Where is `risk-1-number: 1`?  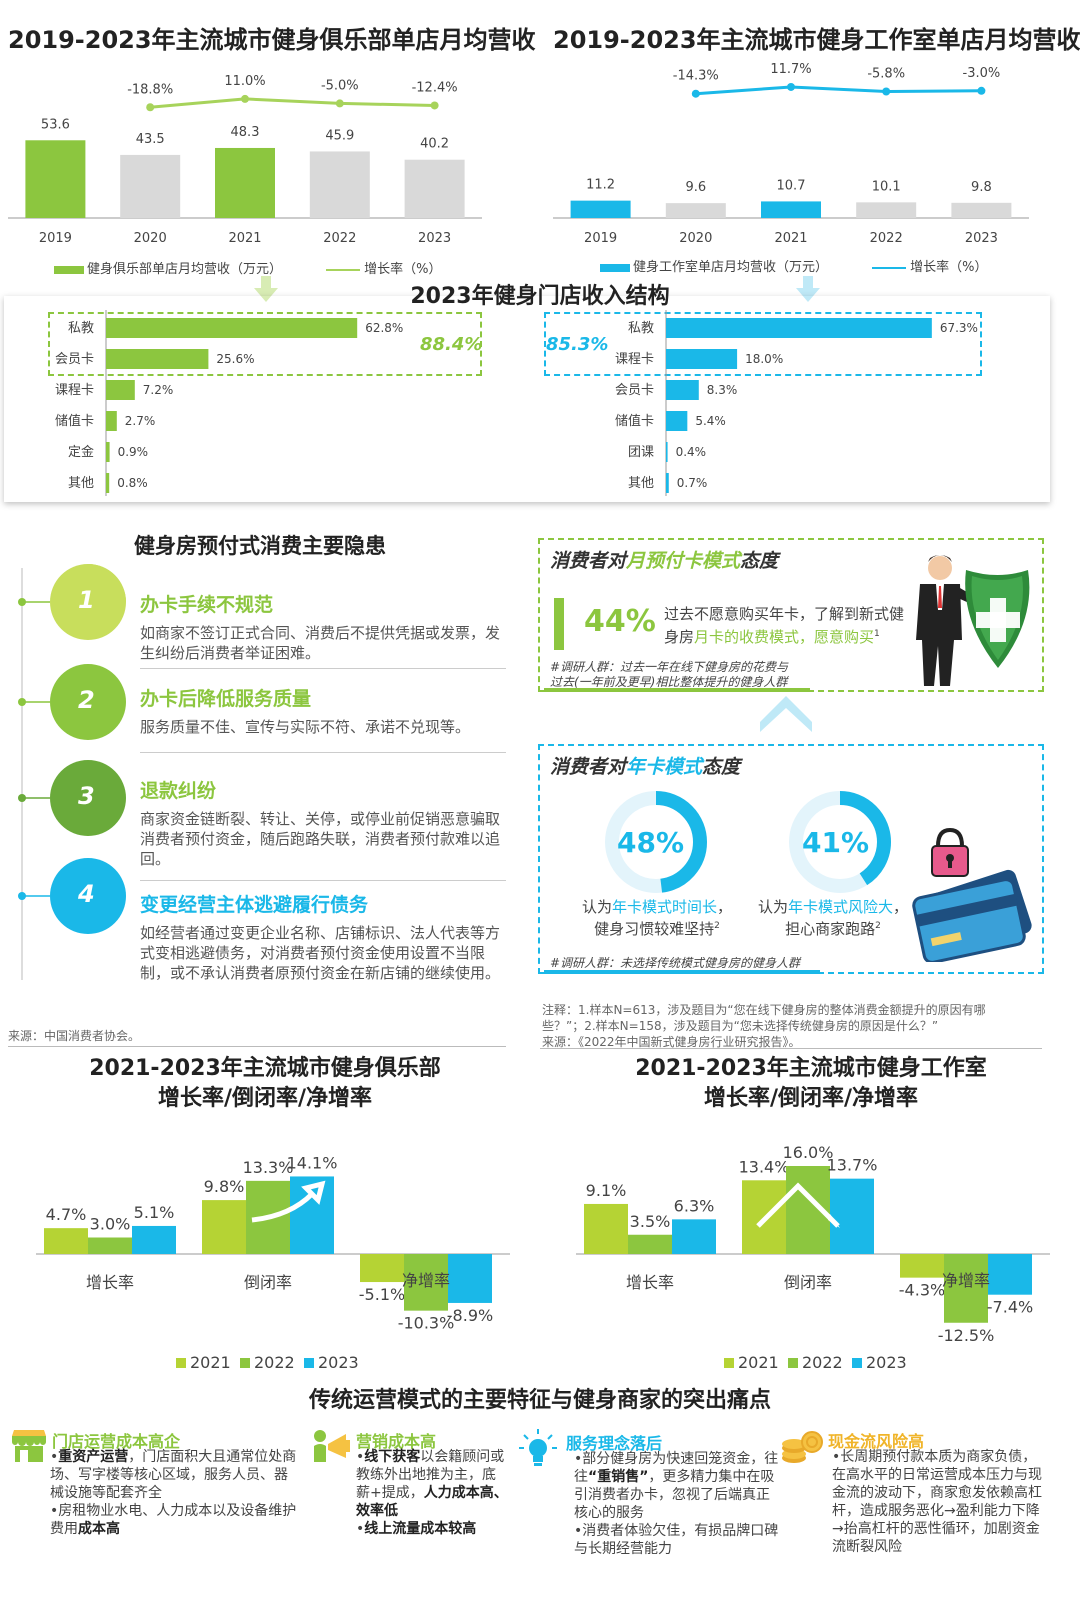
risk-1-number: 1 is located at coordinates (86, 600).